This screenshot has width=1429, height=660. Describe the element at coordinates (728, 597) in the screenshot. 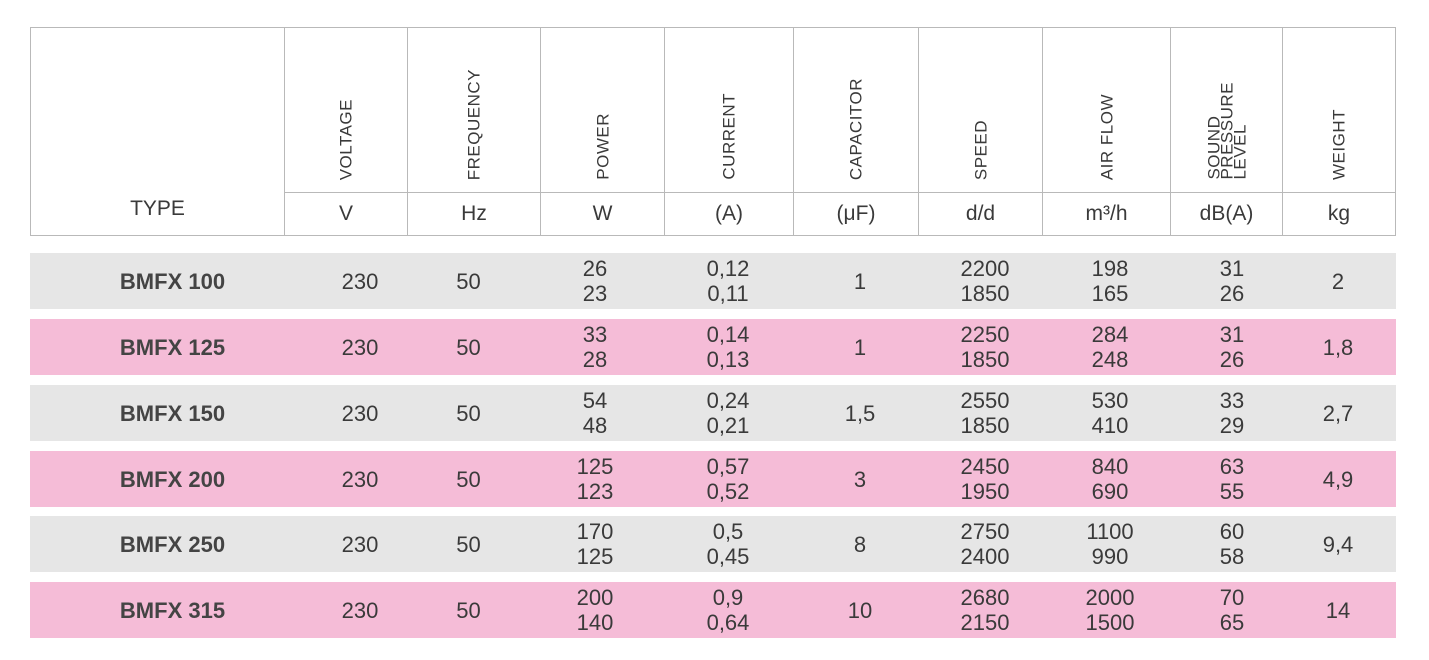

I see `current-cell-value: 0,9` at that location.